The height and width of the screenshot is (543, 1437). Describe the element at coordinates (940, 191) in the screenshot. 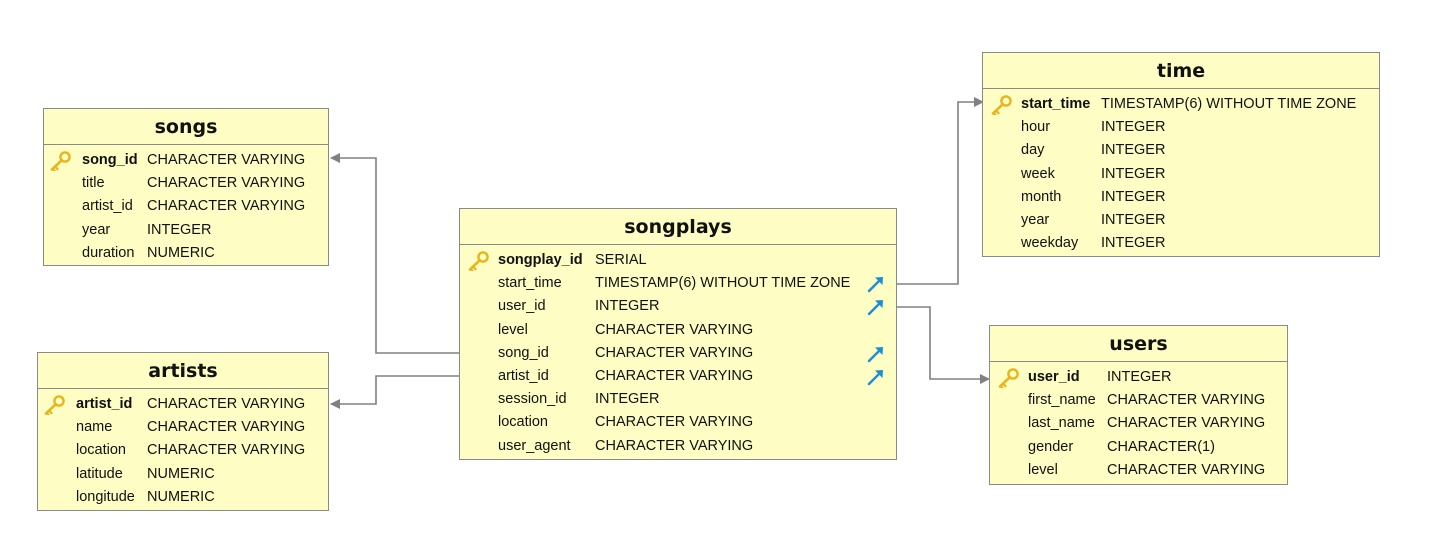

I see `connector-songplays-time` at that location.